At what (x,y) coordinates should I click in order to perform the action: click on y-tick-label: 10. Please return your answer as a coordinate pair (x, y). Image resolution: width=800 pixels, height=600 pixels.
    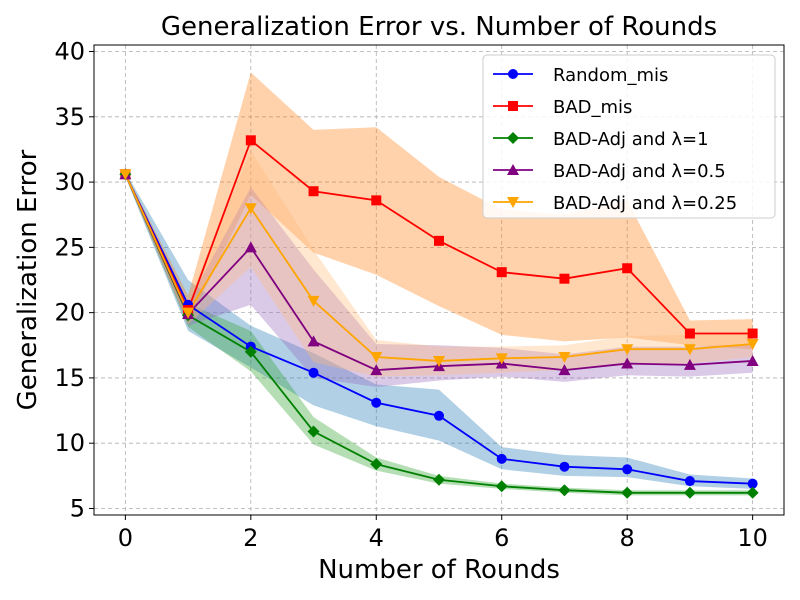
    Looking at the image, I should click on (69, 443).